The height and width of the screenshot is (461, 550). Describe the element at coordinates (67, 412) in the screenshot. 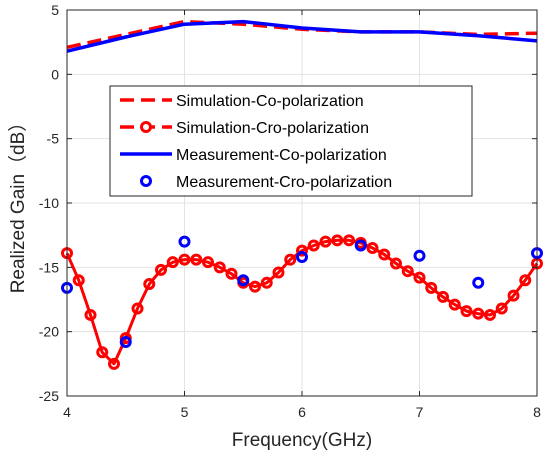

I see `x-tick-label: 4` at that location.